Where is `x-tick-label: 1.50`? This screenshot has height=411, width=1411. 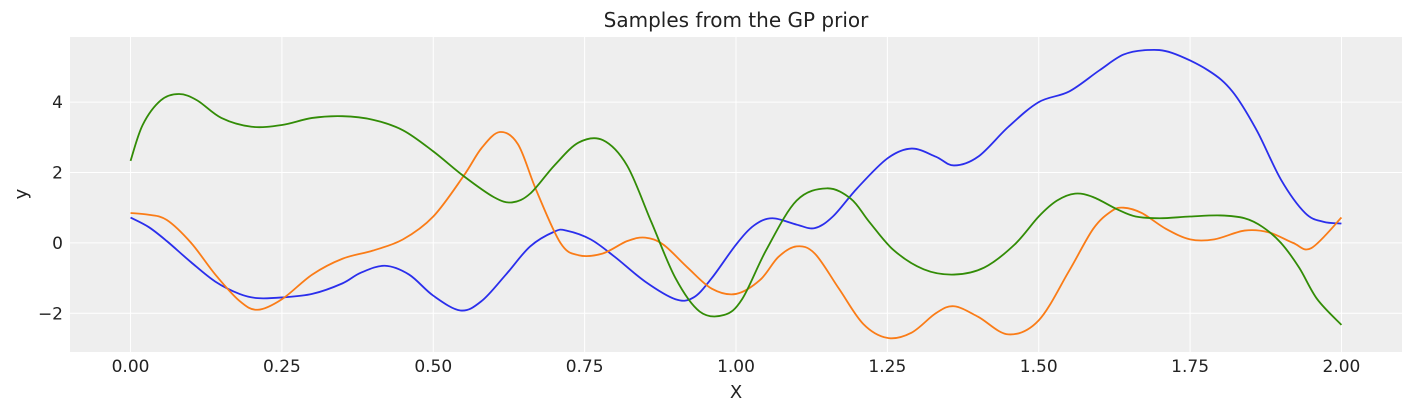 x-tick-label: 1.50 is located at coordinates (1039, 367).